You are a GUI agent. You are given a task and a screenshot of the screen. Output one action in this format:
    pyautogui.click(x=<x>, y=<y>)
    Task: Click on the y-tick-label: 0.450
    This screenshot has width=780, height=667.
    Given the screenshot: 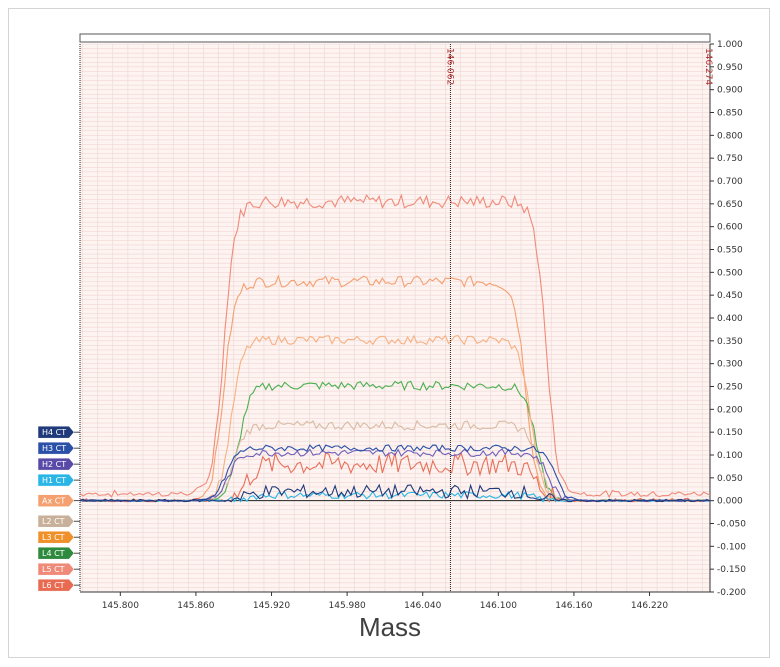 What is the action you would take?
    pyautogui.click(x=730, y=296)
    